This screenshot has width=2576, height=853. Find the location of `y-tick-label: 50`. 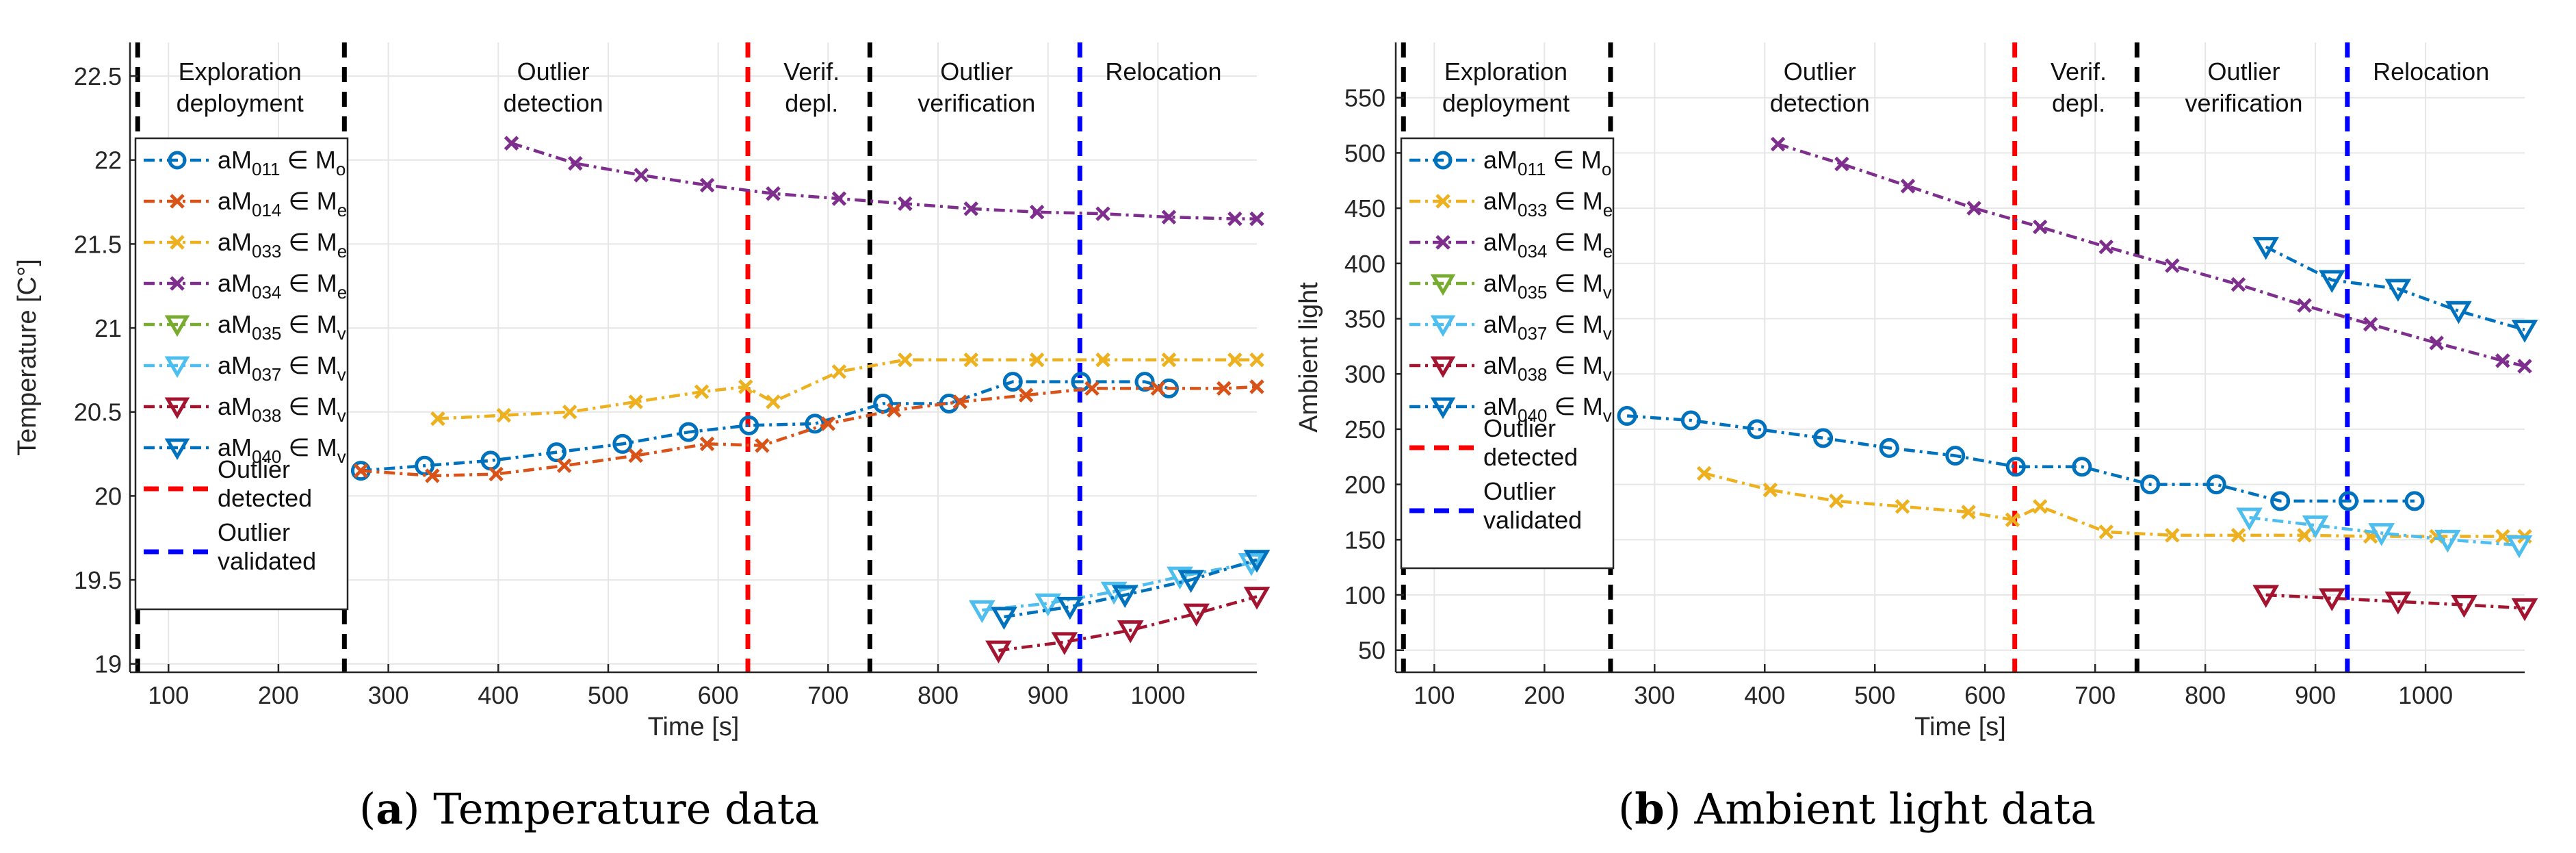

y-tick-label: 50 is located at coordinates (1371, 651).